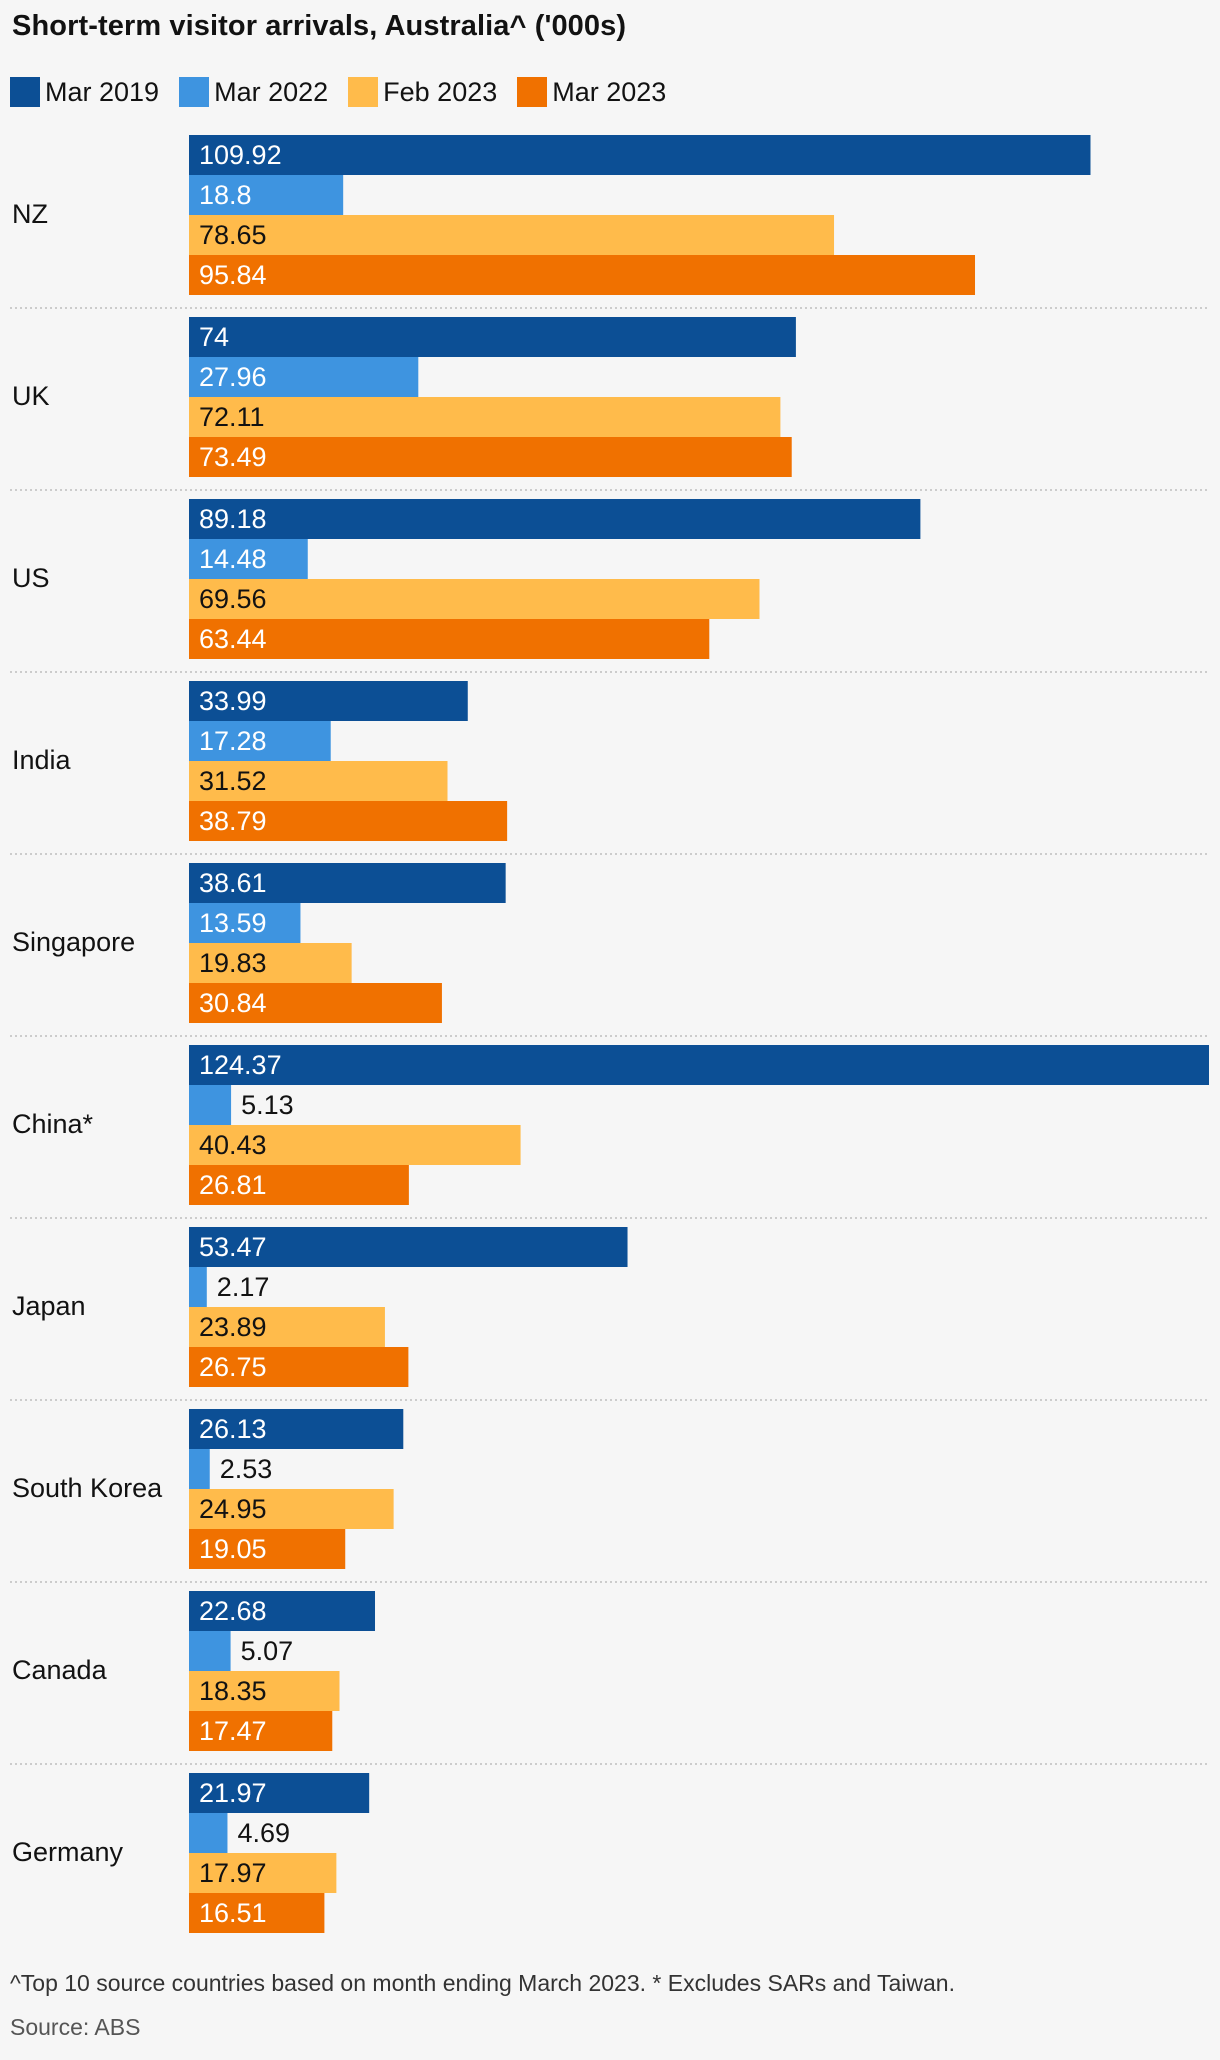 Image resolution: width=1220 pixels, height=2060 pixels. I want to click on legend-item-mar-2023: Mar 2023, so click(591, 92).